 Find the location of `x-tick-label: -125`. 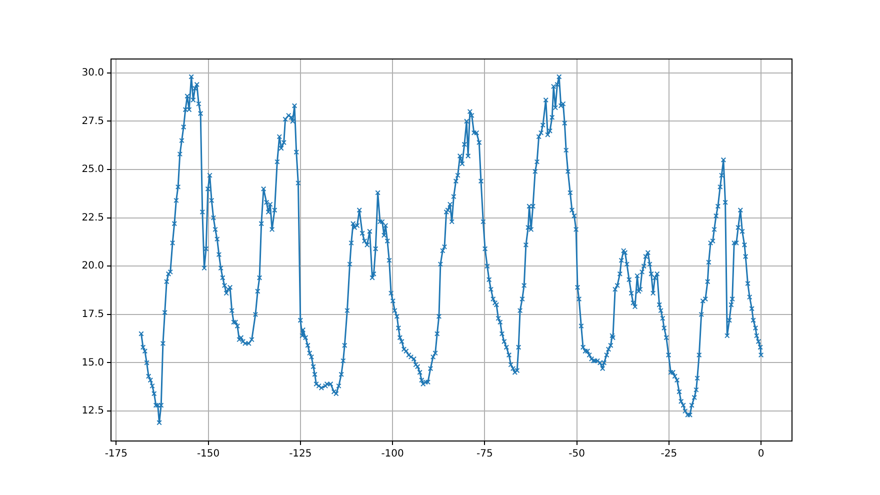

x-tick-label: -125 is located at coordinates (300, 454).